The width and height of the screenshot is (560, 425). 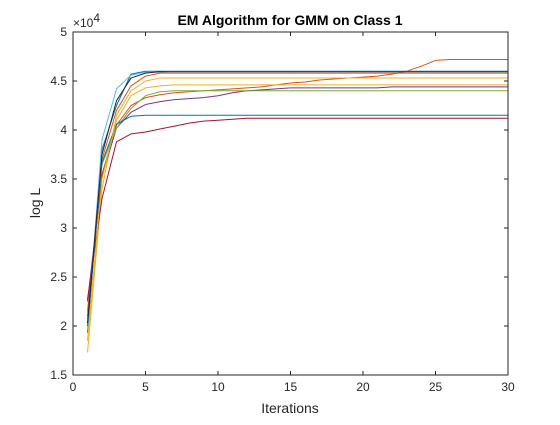 I want to click on chart-title: EM Algorithm for GMM on Class 1, so click(x=289, y=20).